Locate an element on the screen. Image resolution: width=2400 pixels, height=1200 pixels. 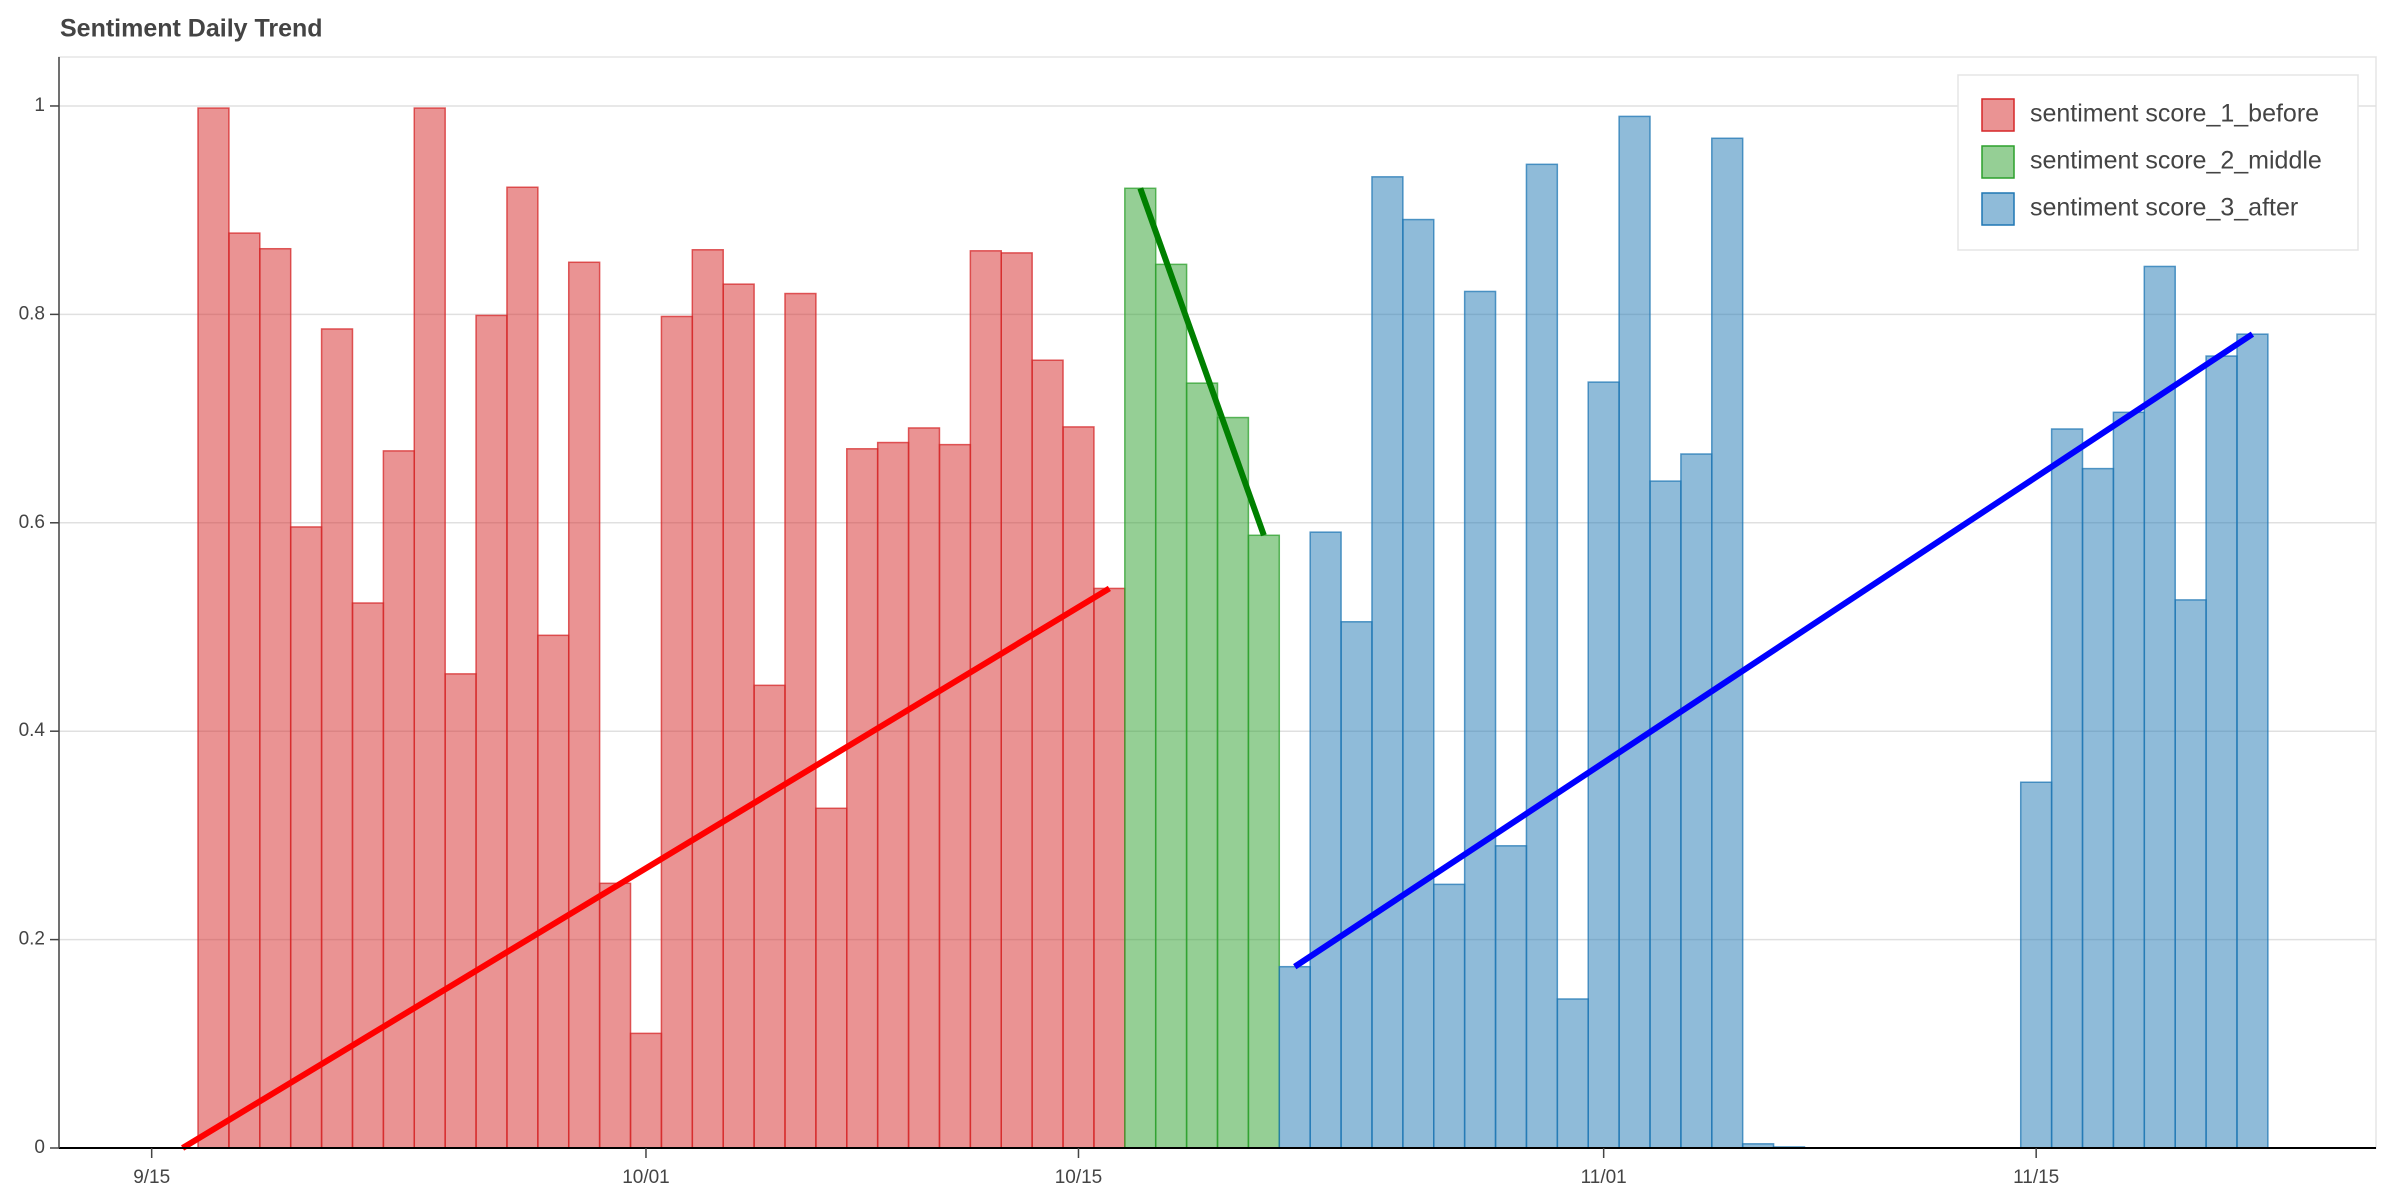
chart-title: Sentiment Daily Trend is located at coordinates (191, 29).